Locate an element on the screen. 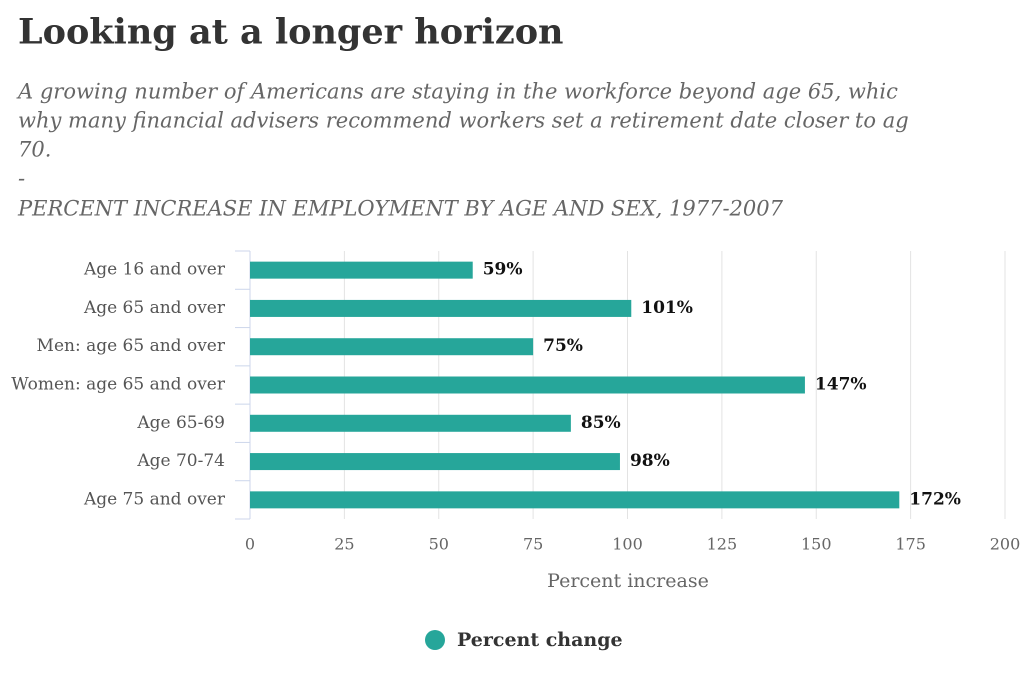  subtitle-line: 70. is located at coordinates (34, 150).